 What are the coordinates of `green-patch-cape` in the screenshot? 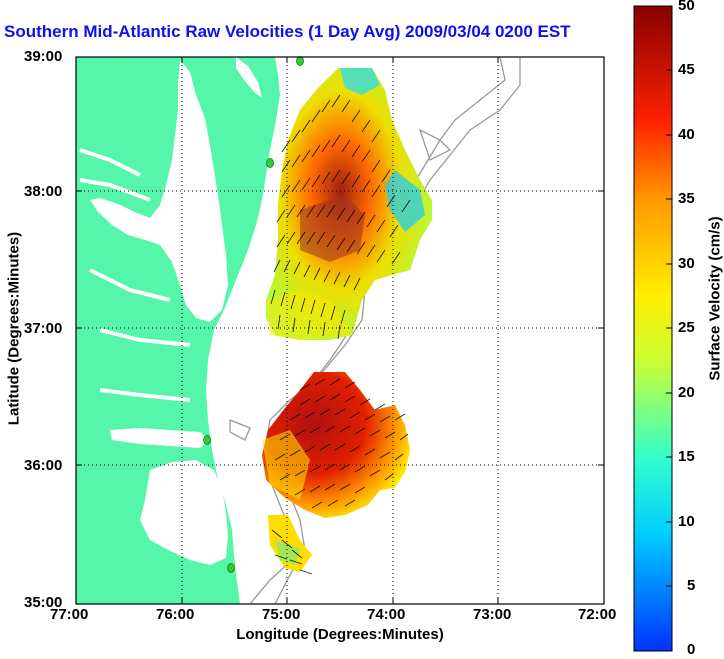 It's located at (287, 552).